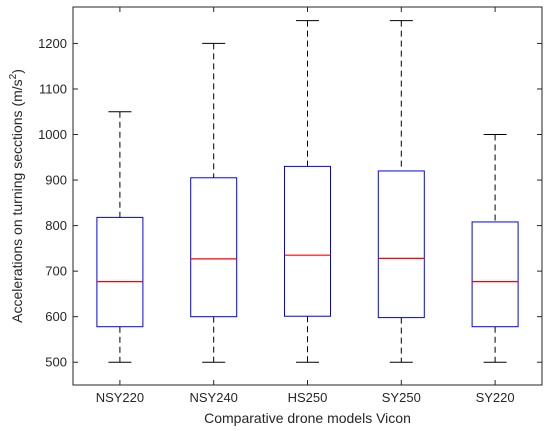  I want to click on y-tick-label: 900, so click(56, 180).